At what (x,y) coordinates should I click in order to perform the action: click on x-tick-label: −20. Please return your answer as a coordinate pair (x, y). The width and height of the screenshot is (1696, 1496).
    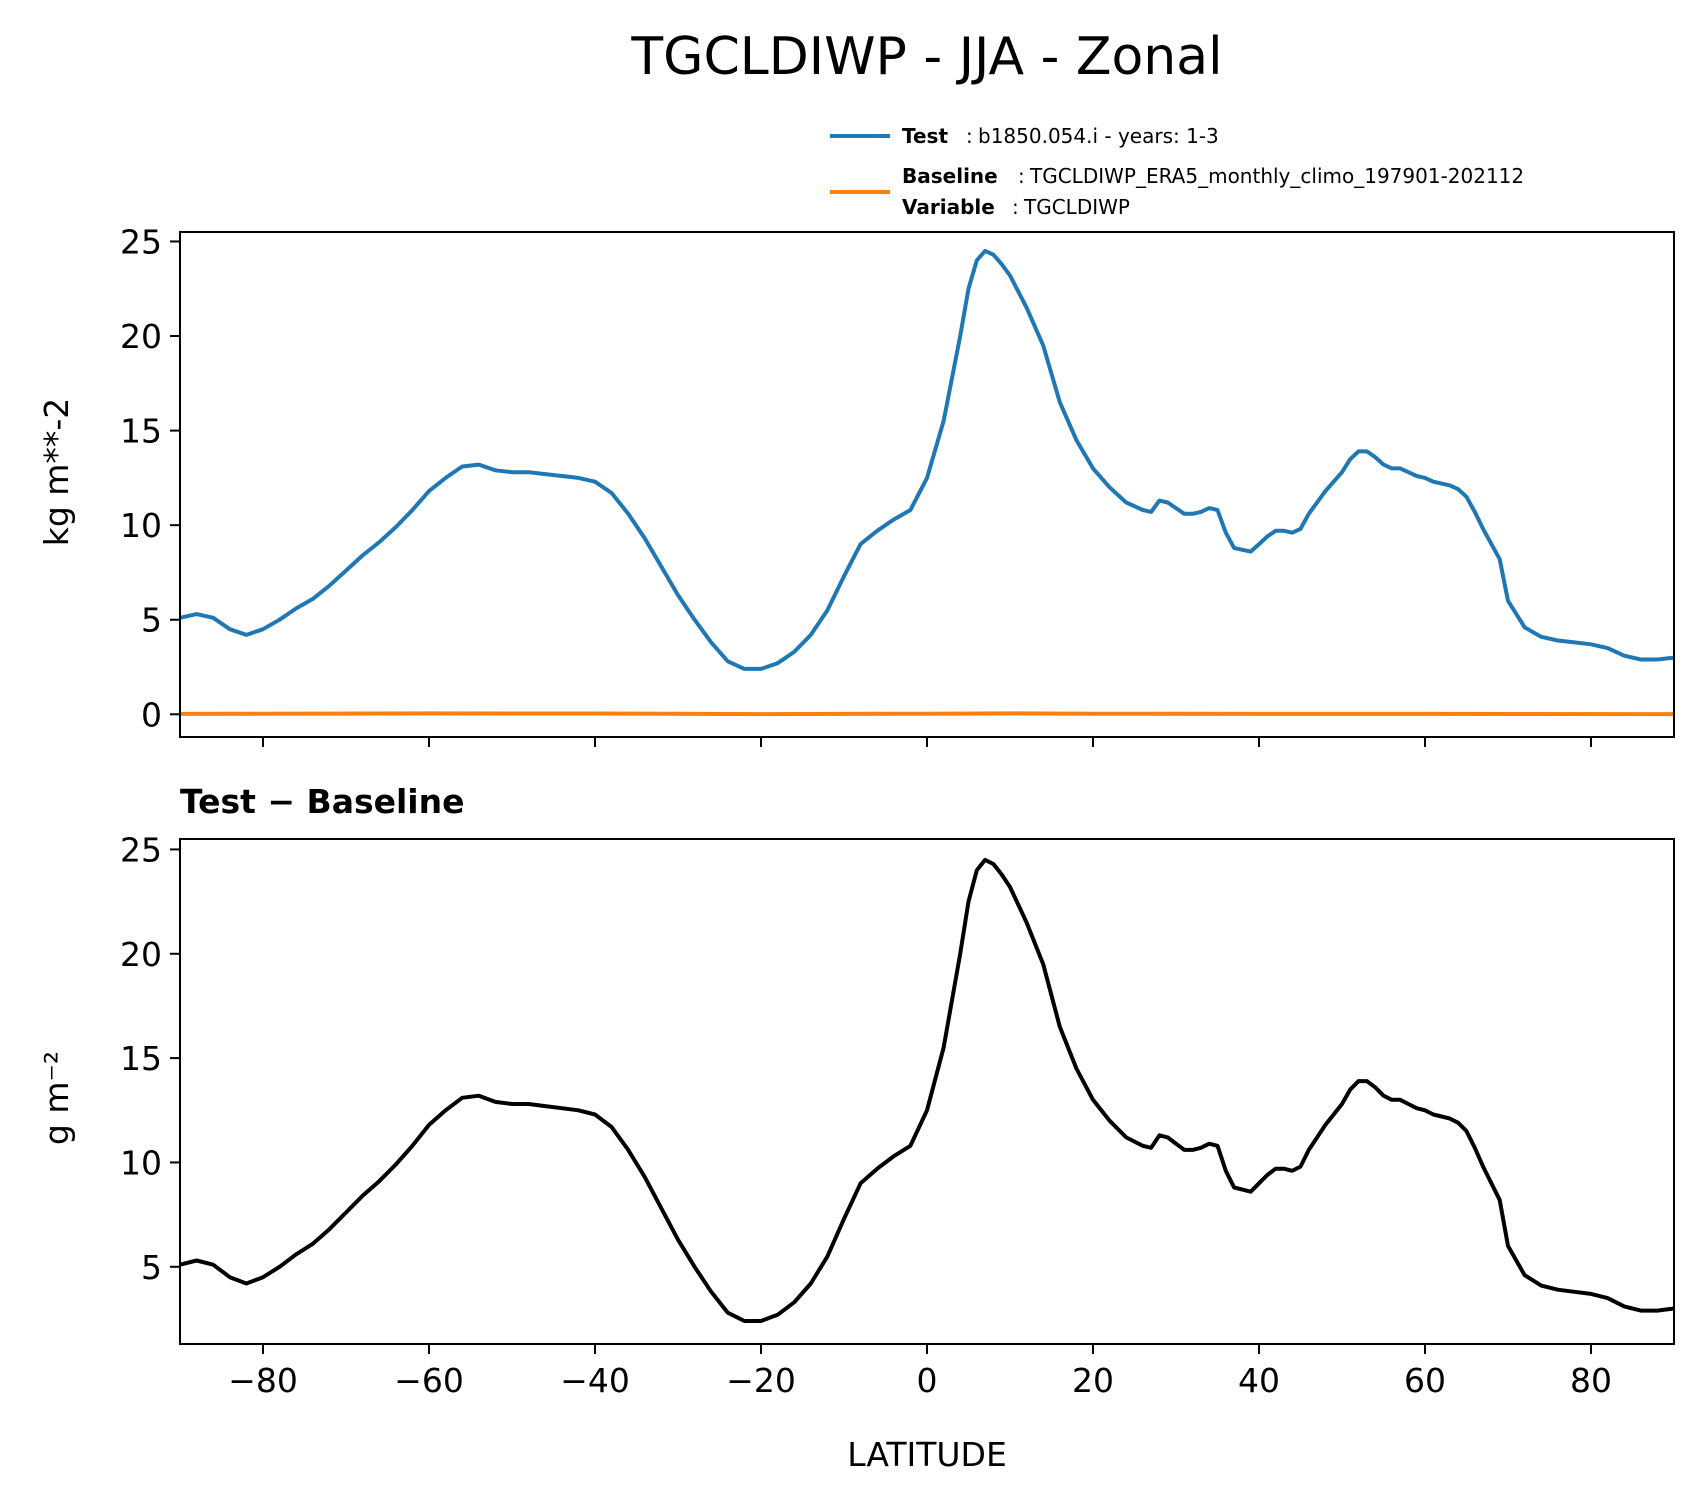
    Looking at the image, I should click on (761, 1380).